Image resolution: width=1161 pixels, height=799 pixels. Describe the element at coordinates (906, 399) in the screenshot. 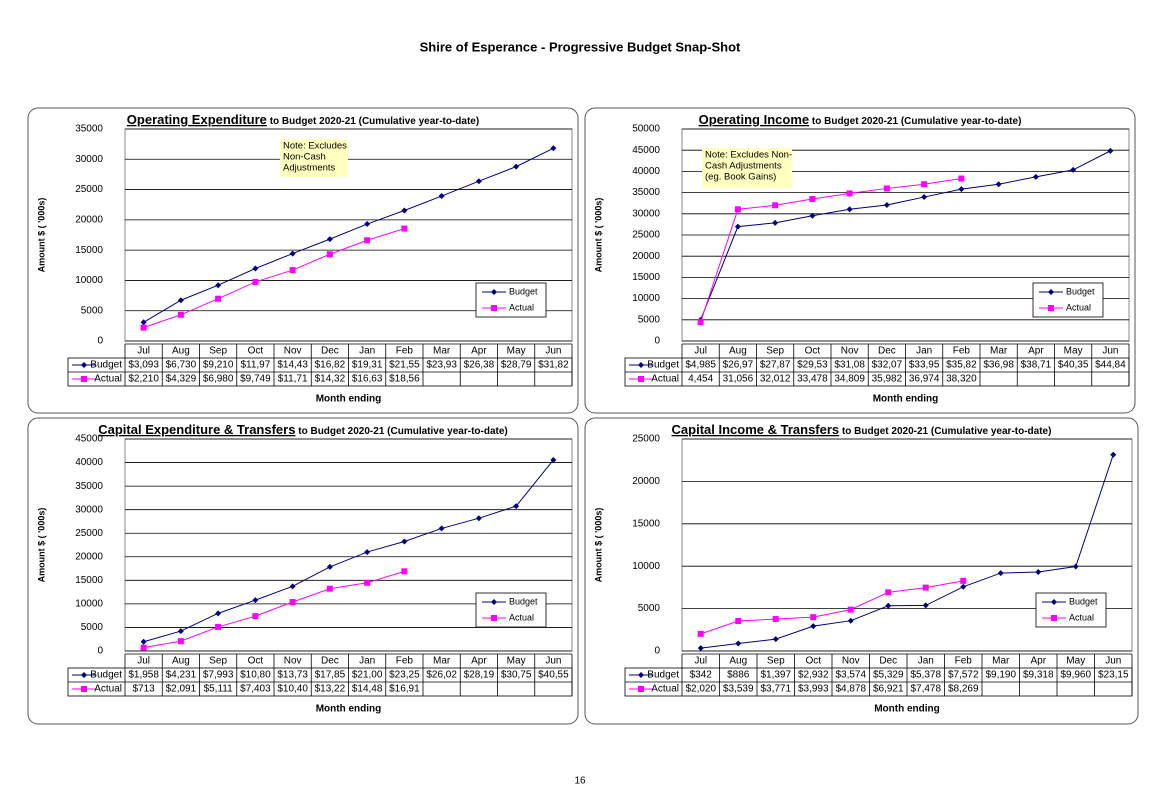

I see `x-axis-label: Month ending` at that location.